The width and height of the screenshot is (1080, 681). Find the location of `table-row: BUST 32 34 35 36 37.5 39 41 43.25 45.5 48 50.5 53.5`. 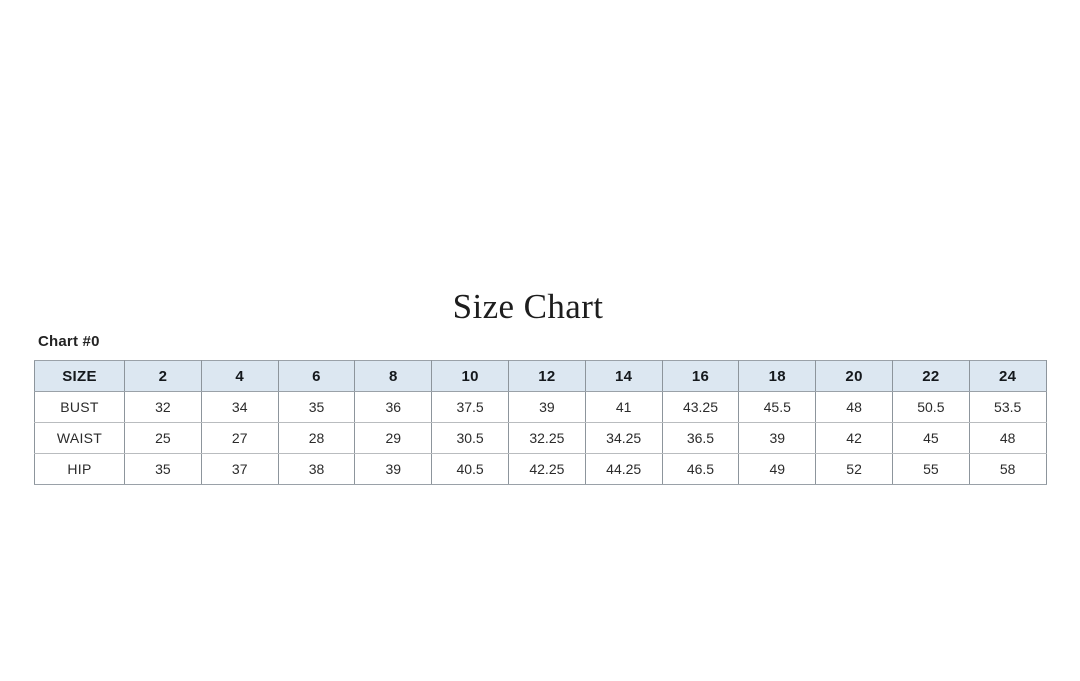

table-row: BUST 32 34 35 36 37.5 39 41 43.25 45.5 48 50.5 53.5 is located at coordinates (540, 407).